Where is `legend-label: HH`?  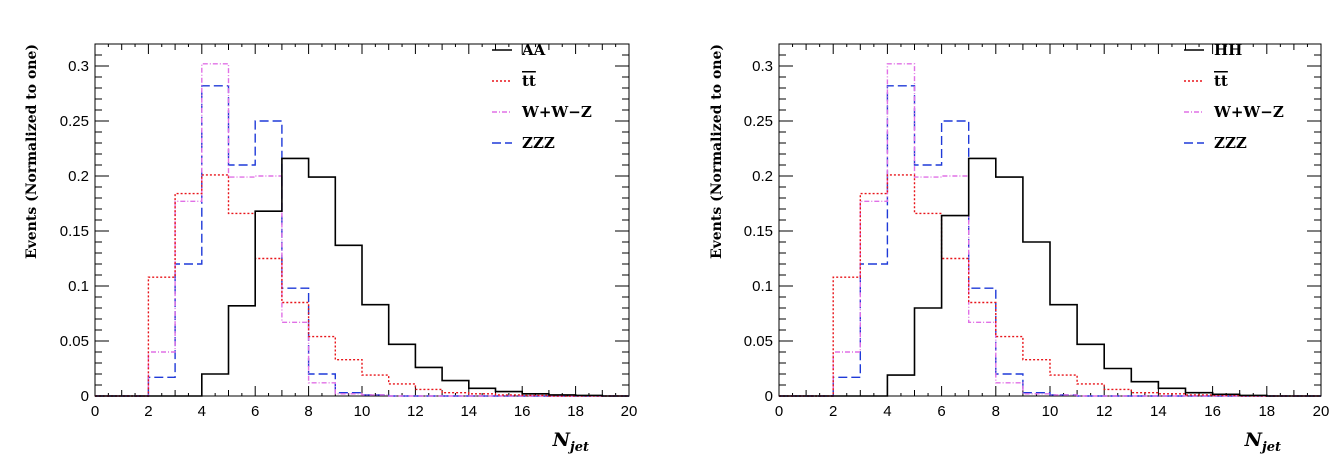 legend-label: HH is located at coordinates (1228, 50).